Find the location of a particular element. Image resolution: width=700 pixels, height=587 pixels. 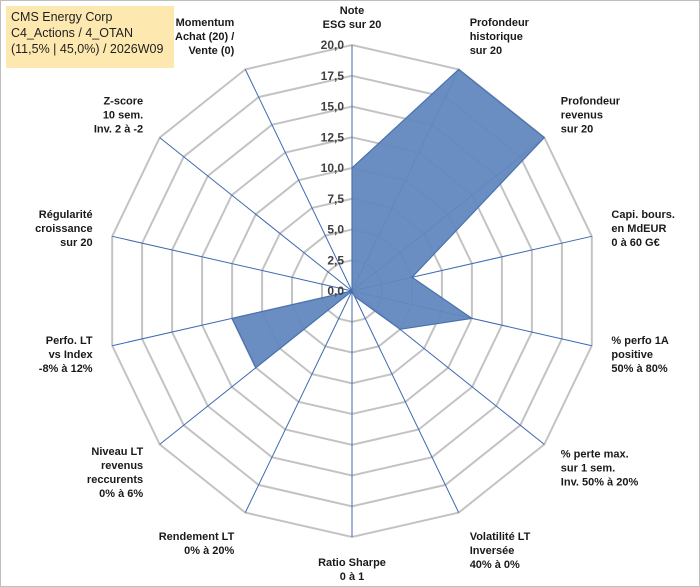

axis-label: Profondeur revenus sur 20 is located at coordinates (591, 116).